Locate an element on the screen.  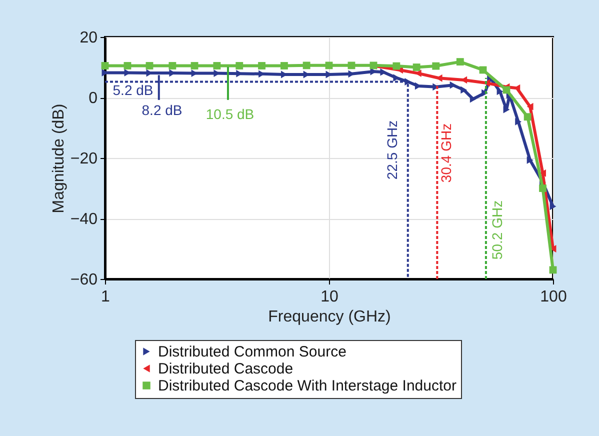
legend-label: Distributed Cascode With Interstage Inductor is located at coordinates (307, 386).